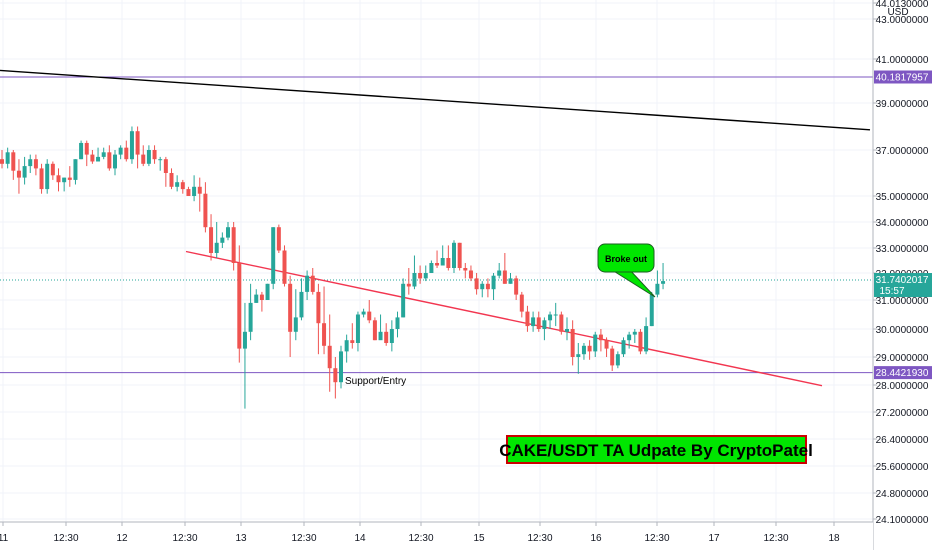 The image size is (932, 550). What do you see at coordinates (834, 538) in the screenshot?
I see `time-tick-label: 18` at bounding box center [834, 538].